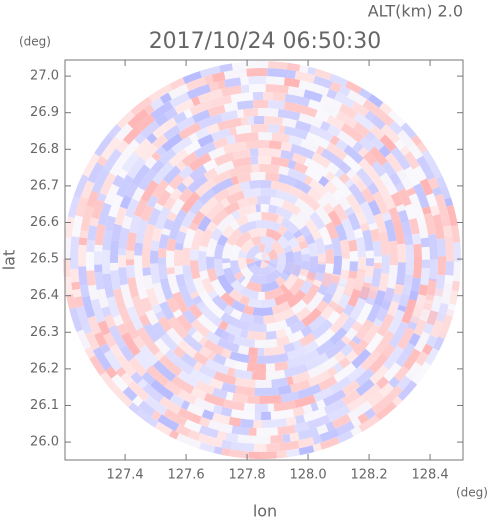 The width and height of the screenshot is (491, 521). Describe the element at coordinates (265, 511) in the screenshot. I see `x-axis-label: lon` at that location.